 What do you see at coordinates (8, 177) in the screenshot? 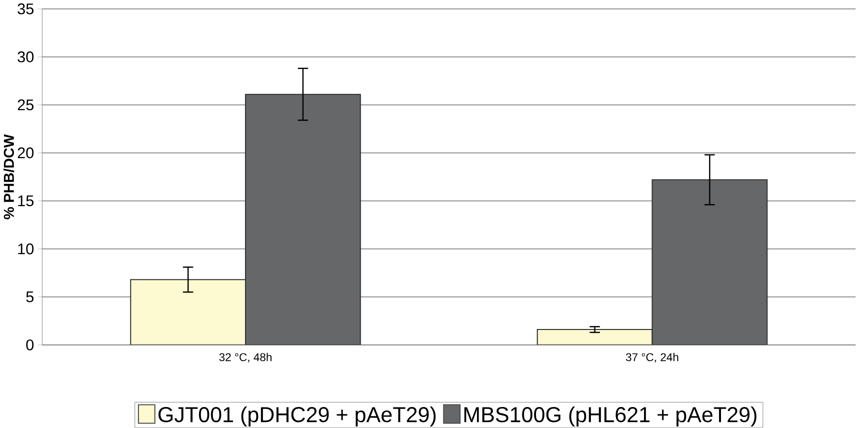
I see `y-axis-title: % PHB/DCW` at bounding box center [8, 177].